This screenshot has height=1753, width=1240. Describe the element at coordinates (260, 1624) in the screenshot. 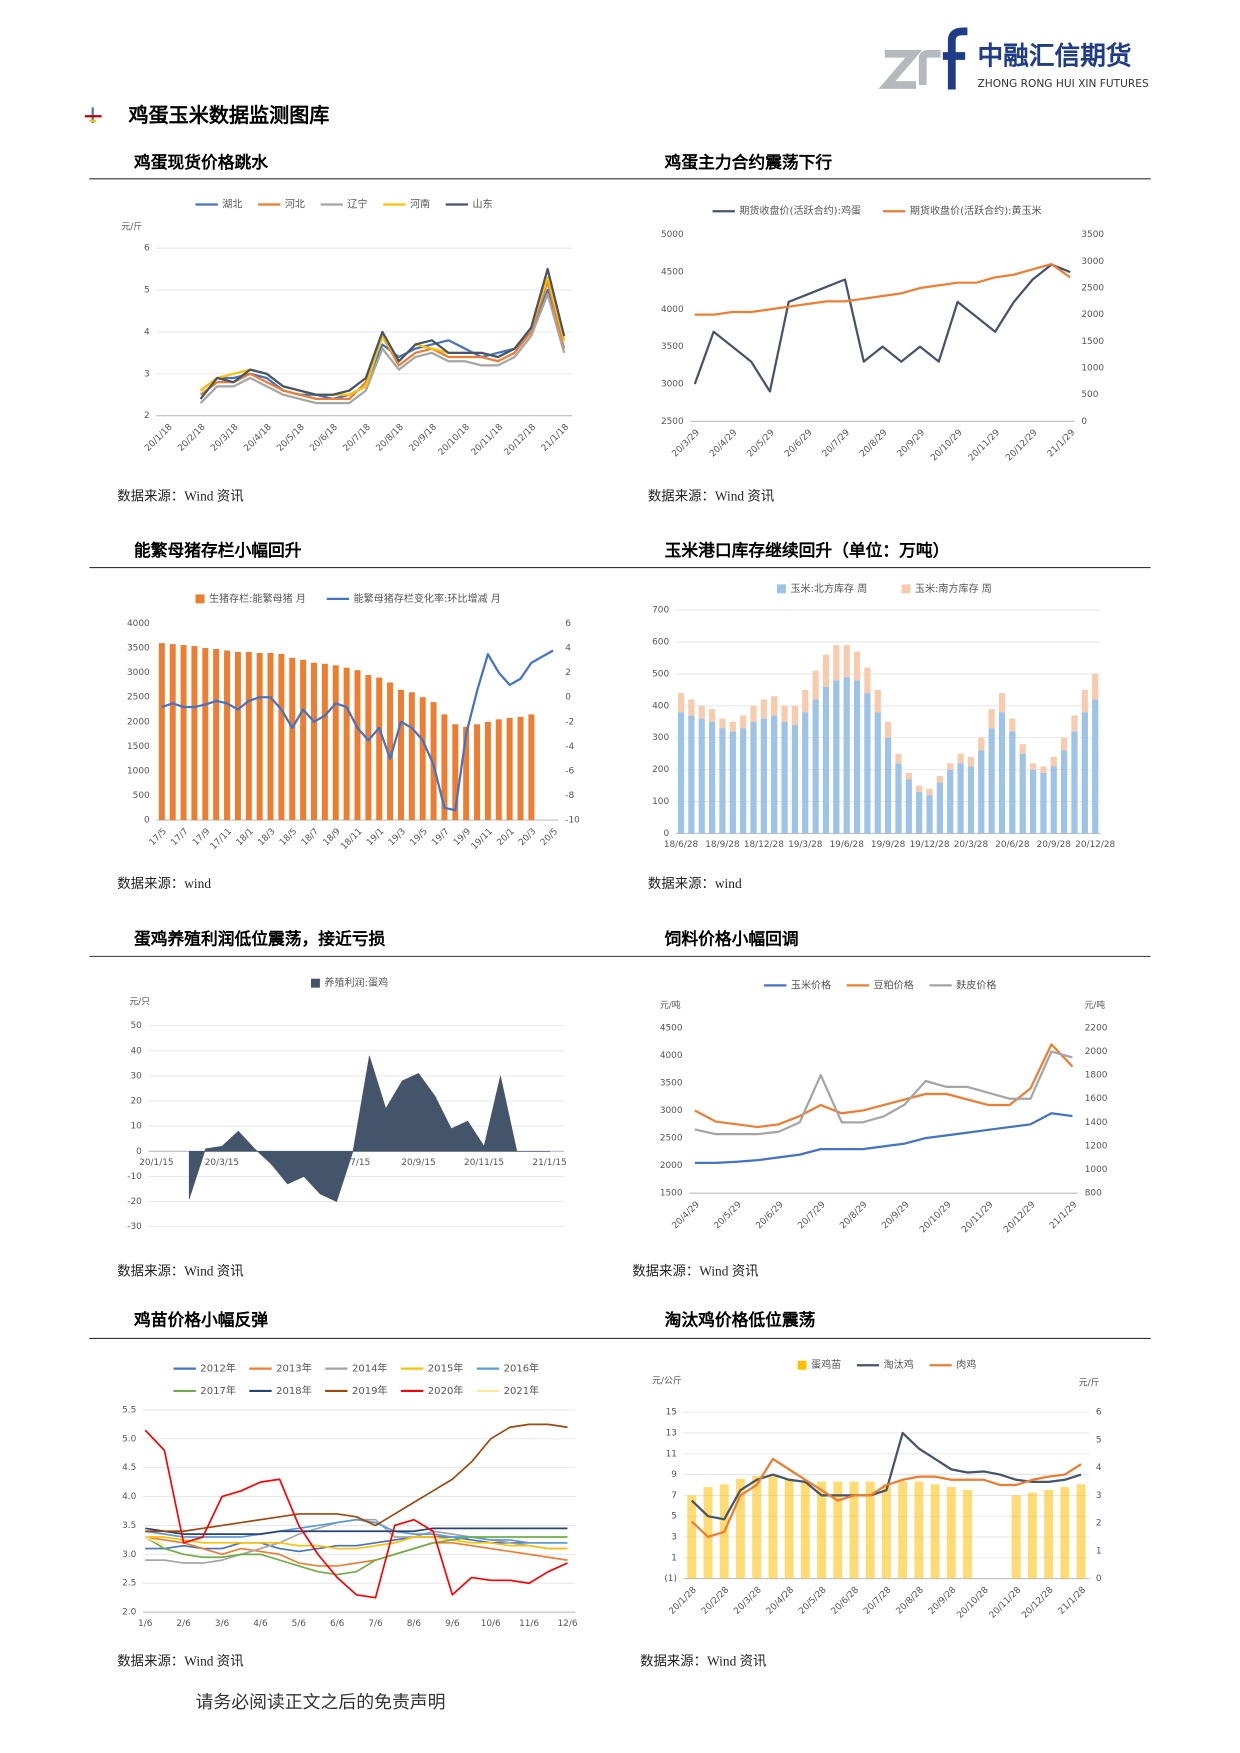

I see `x-tick-label: 4/6` at that location.